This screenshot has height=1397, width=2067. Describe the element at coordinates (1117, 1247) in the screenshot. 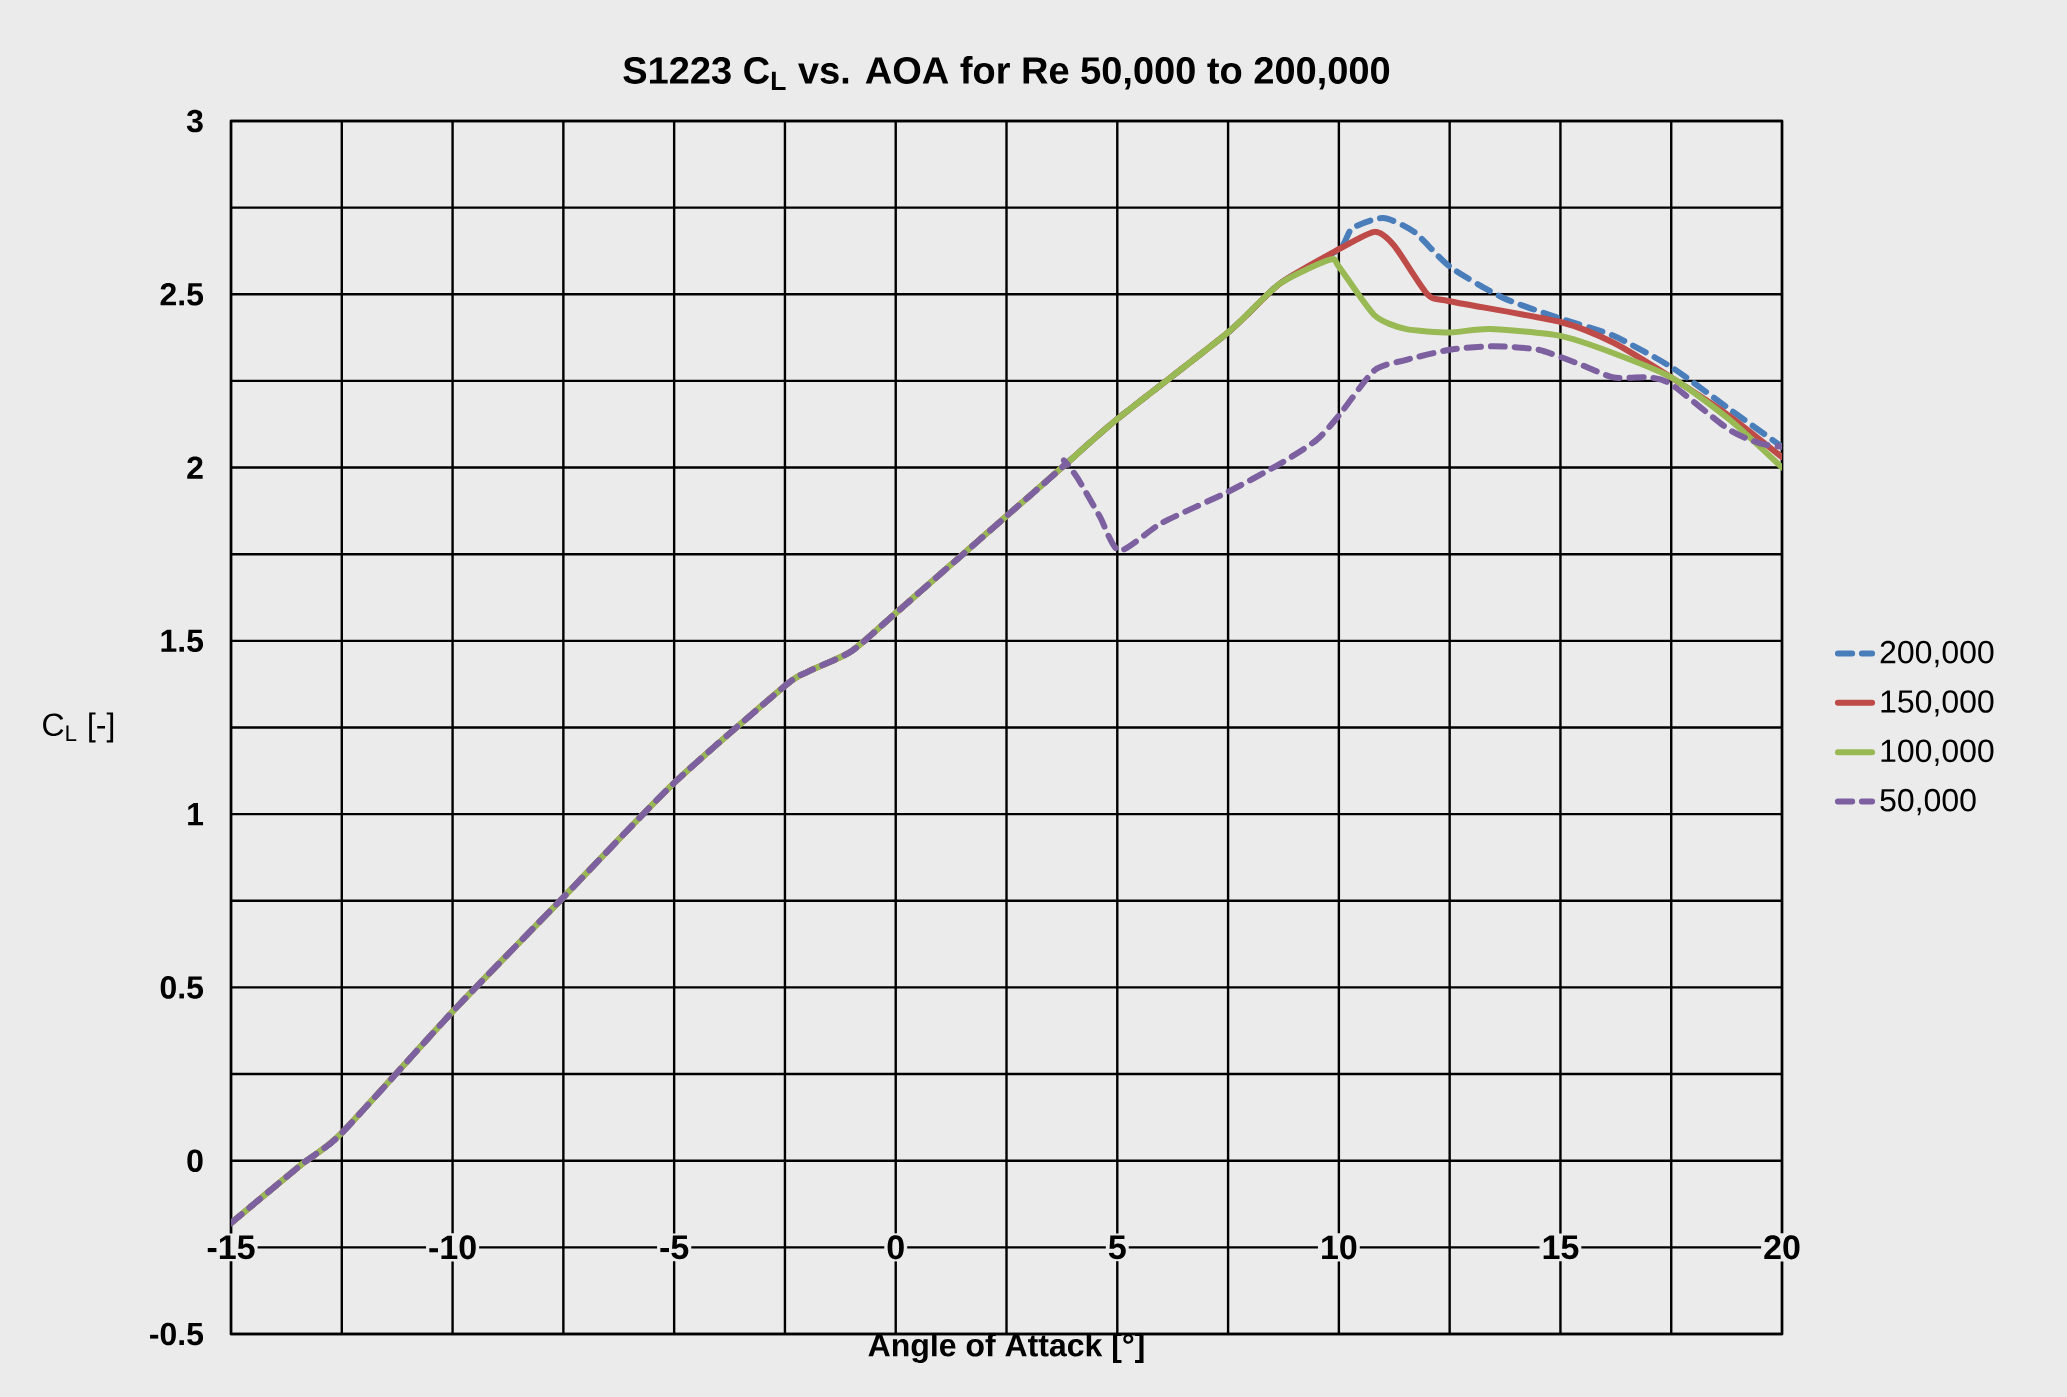

I see `x-tick-label: 5` at that location.